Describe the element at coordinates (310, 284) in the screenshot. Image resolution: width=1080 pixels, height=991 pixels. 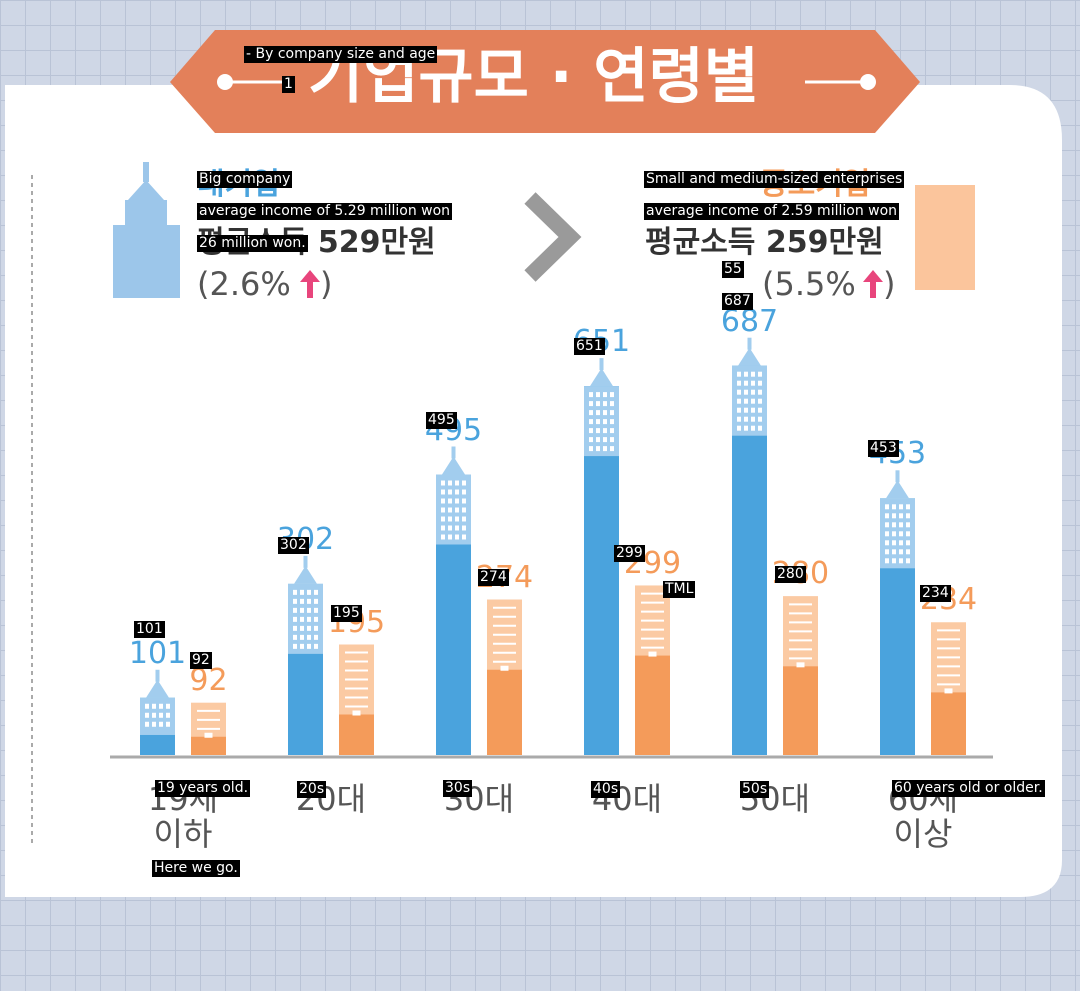
I see `arrow-up` at that location.